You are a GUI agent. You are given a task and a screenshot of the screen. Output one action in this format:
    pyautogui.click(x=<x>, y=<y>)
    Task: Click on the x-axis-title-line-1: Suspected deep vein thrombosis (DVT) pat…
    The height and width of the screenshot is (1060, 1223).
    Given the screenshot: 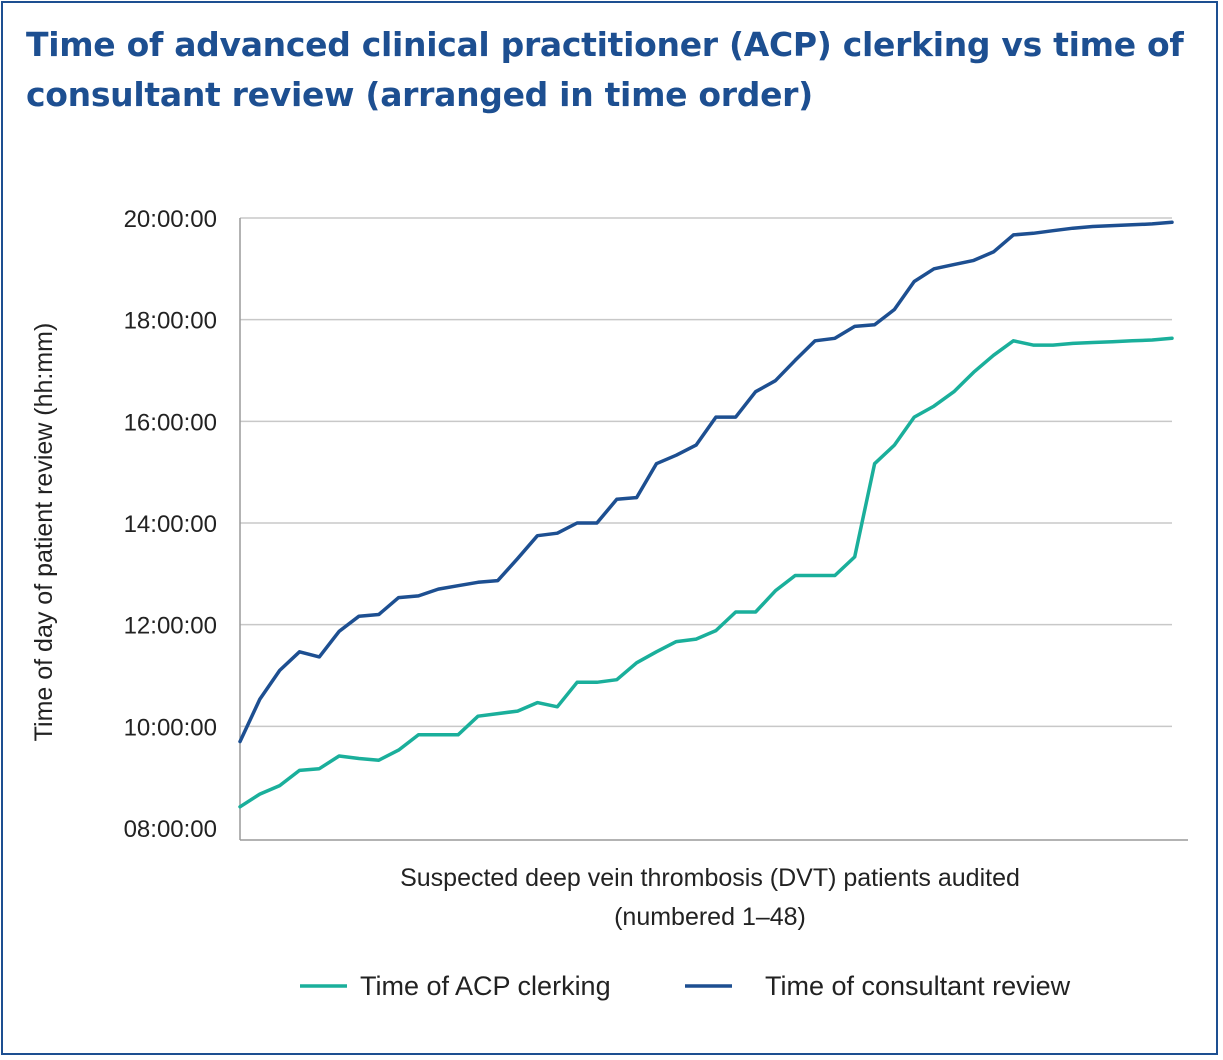 What is the action you would take?
    pyautogui.click(x=710, y=878)
    